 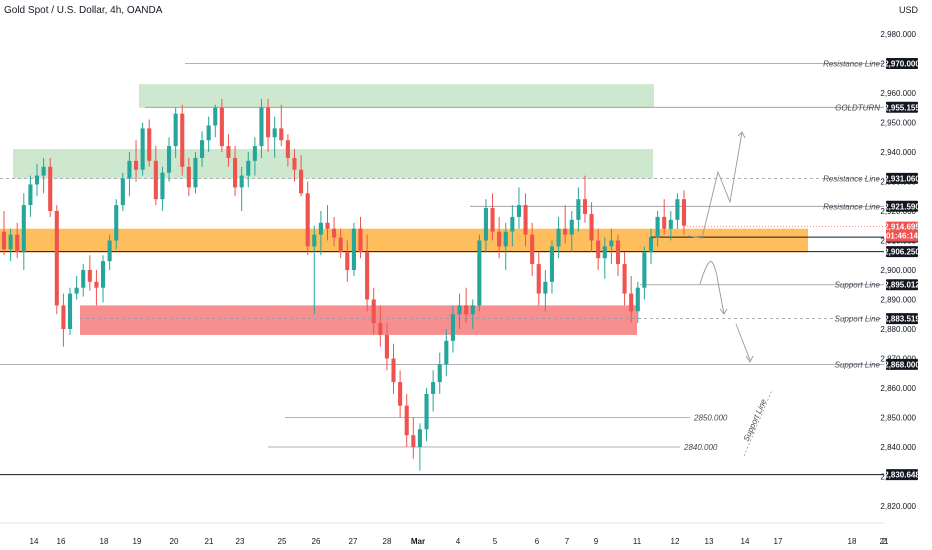 I want to click on current-price-badge, so click(x=902, y=231).